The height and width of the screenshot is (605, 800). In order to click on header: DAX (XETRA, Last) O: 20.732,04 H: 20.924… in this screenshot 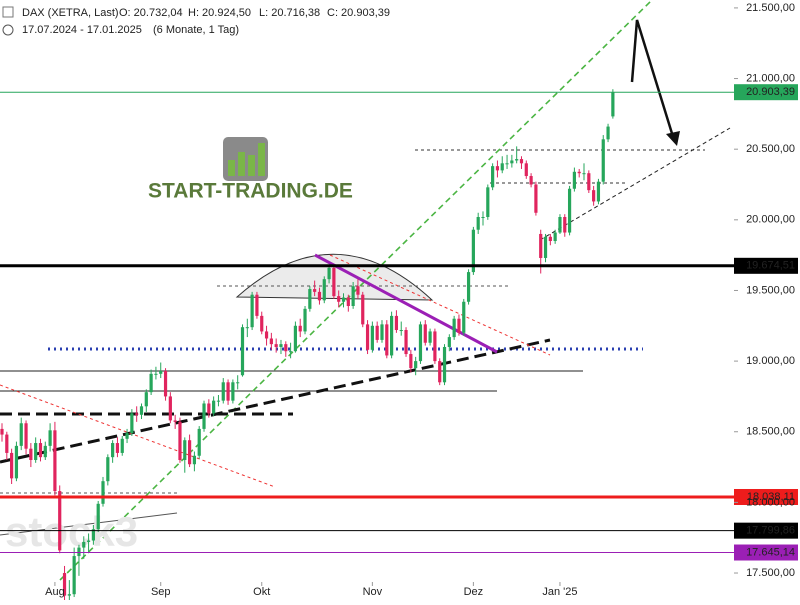, I will do `click(196, 21)`.